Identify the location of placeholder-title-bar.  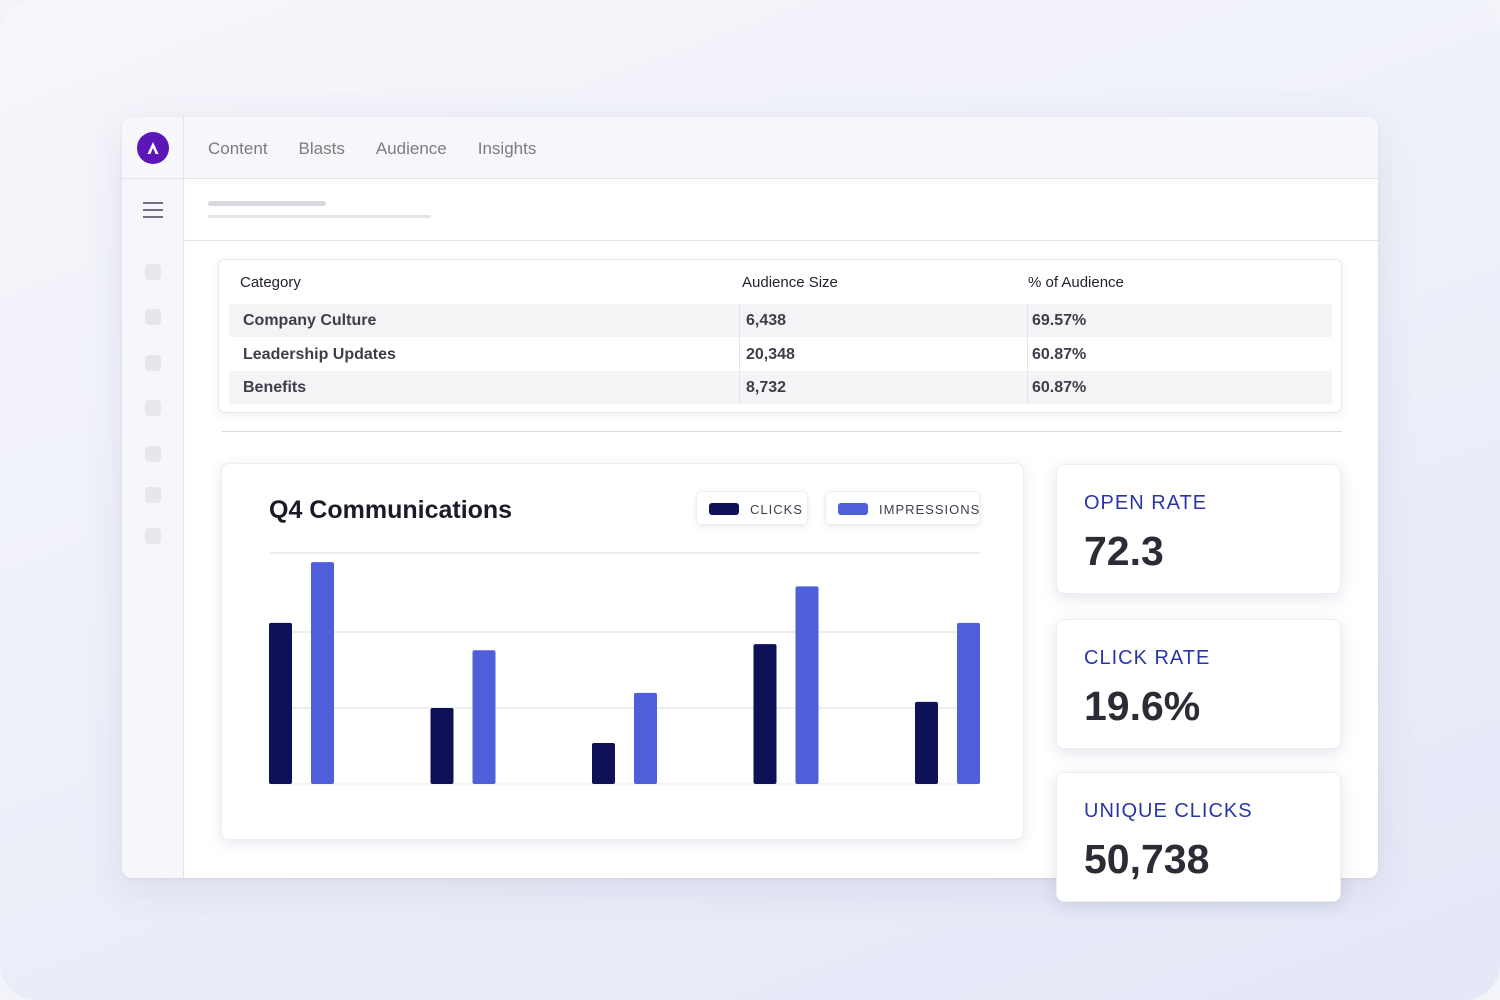
(267, 203).